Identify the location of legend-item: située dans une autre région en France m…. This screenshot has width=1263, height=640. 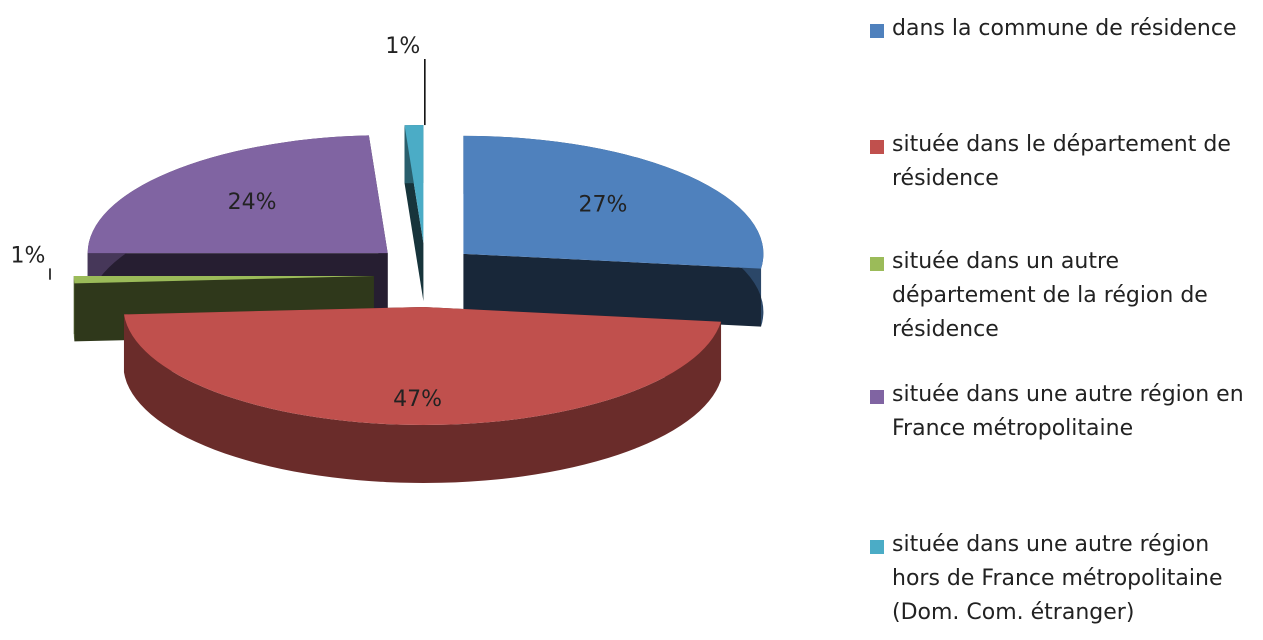
(1065, 412).